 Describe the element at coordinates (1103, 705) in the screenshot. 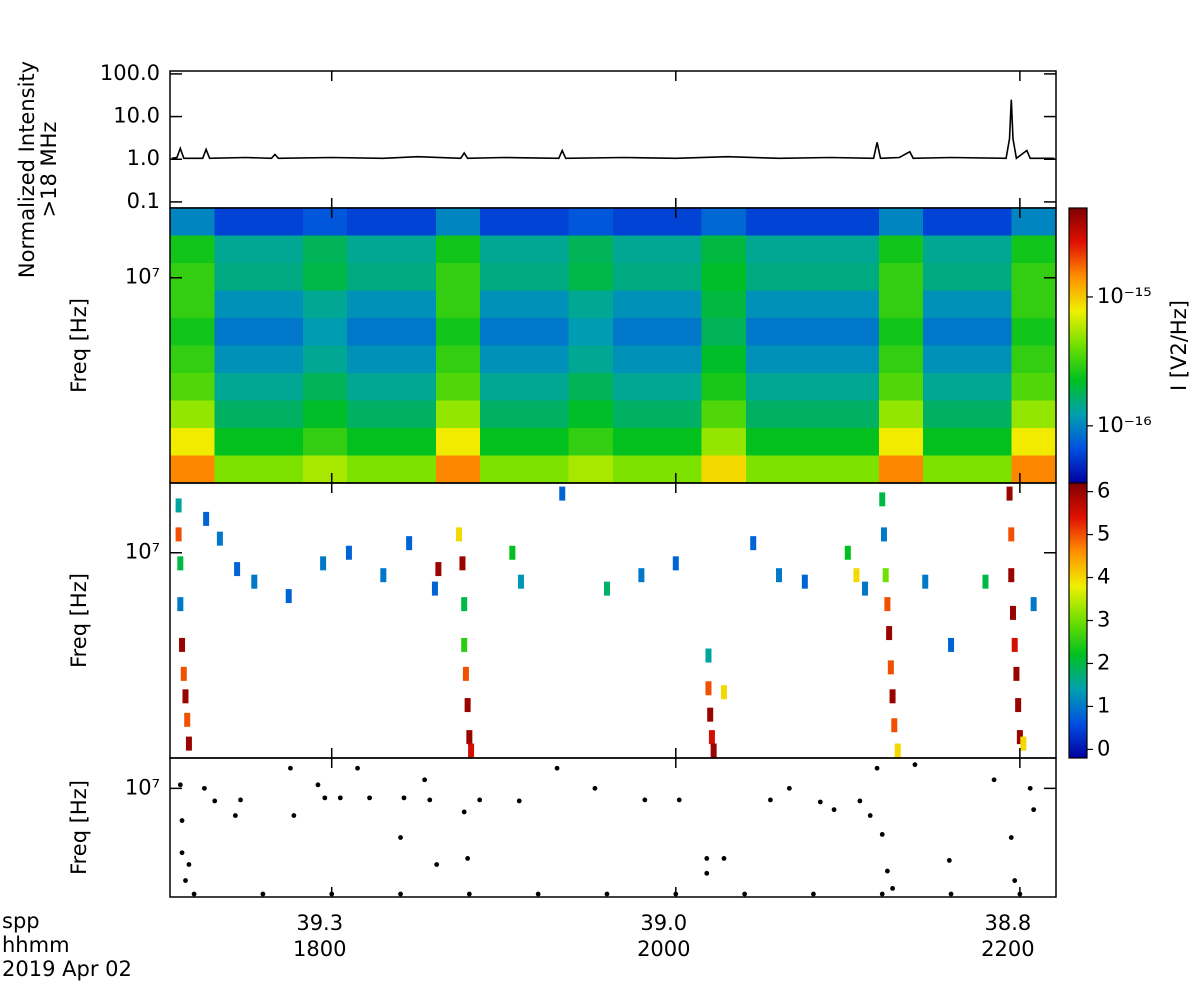

I see `colorbar-tick-label: 1` at that location.